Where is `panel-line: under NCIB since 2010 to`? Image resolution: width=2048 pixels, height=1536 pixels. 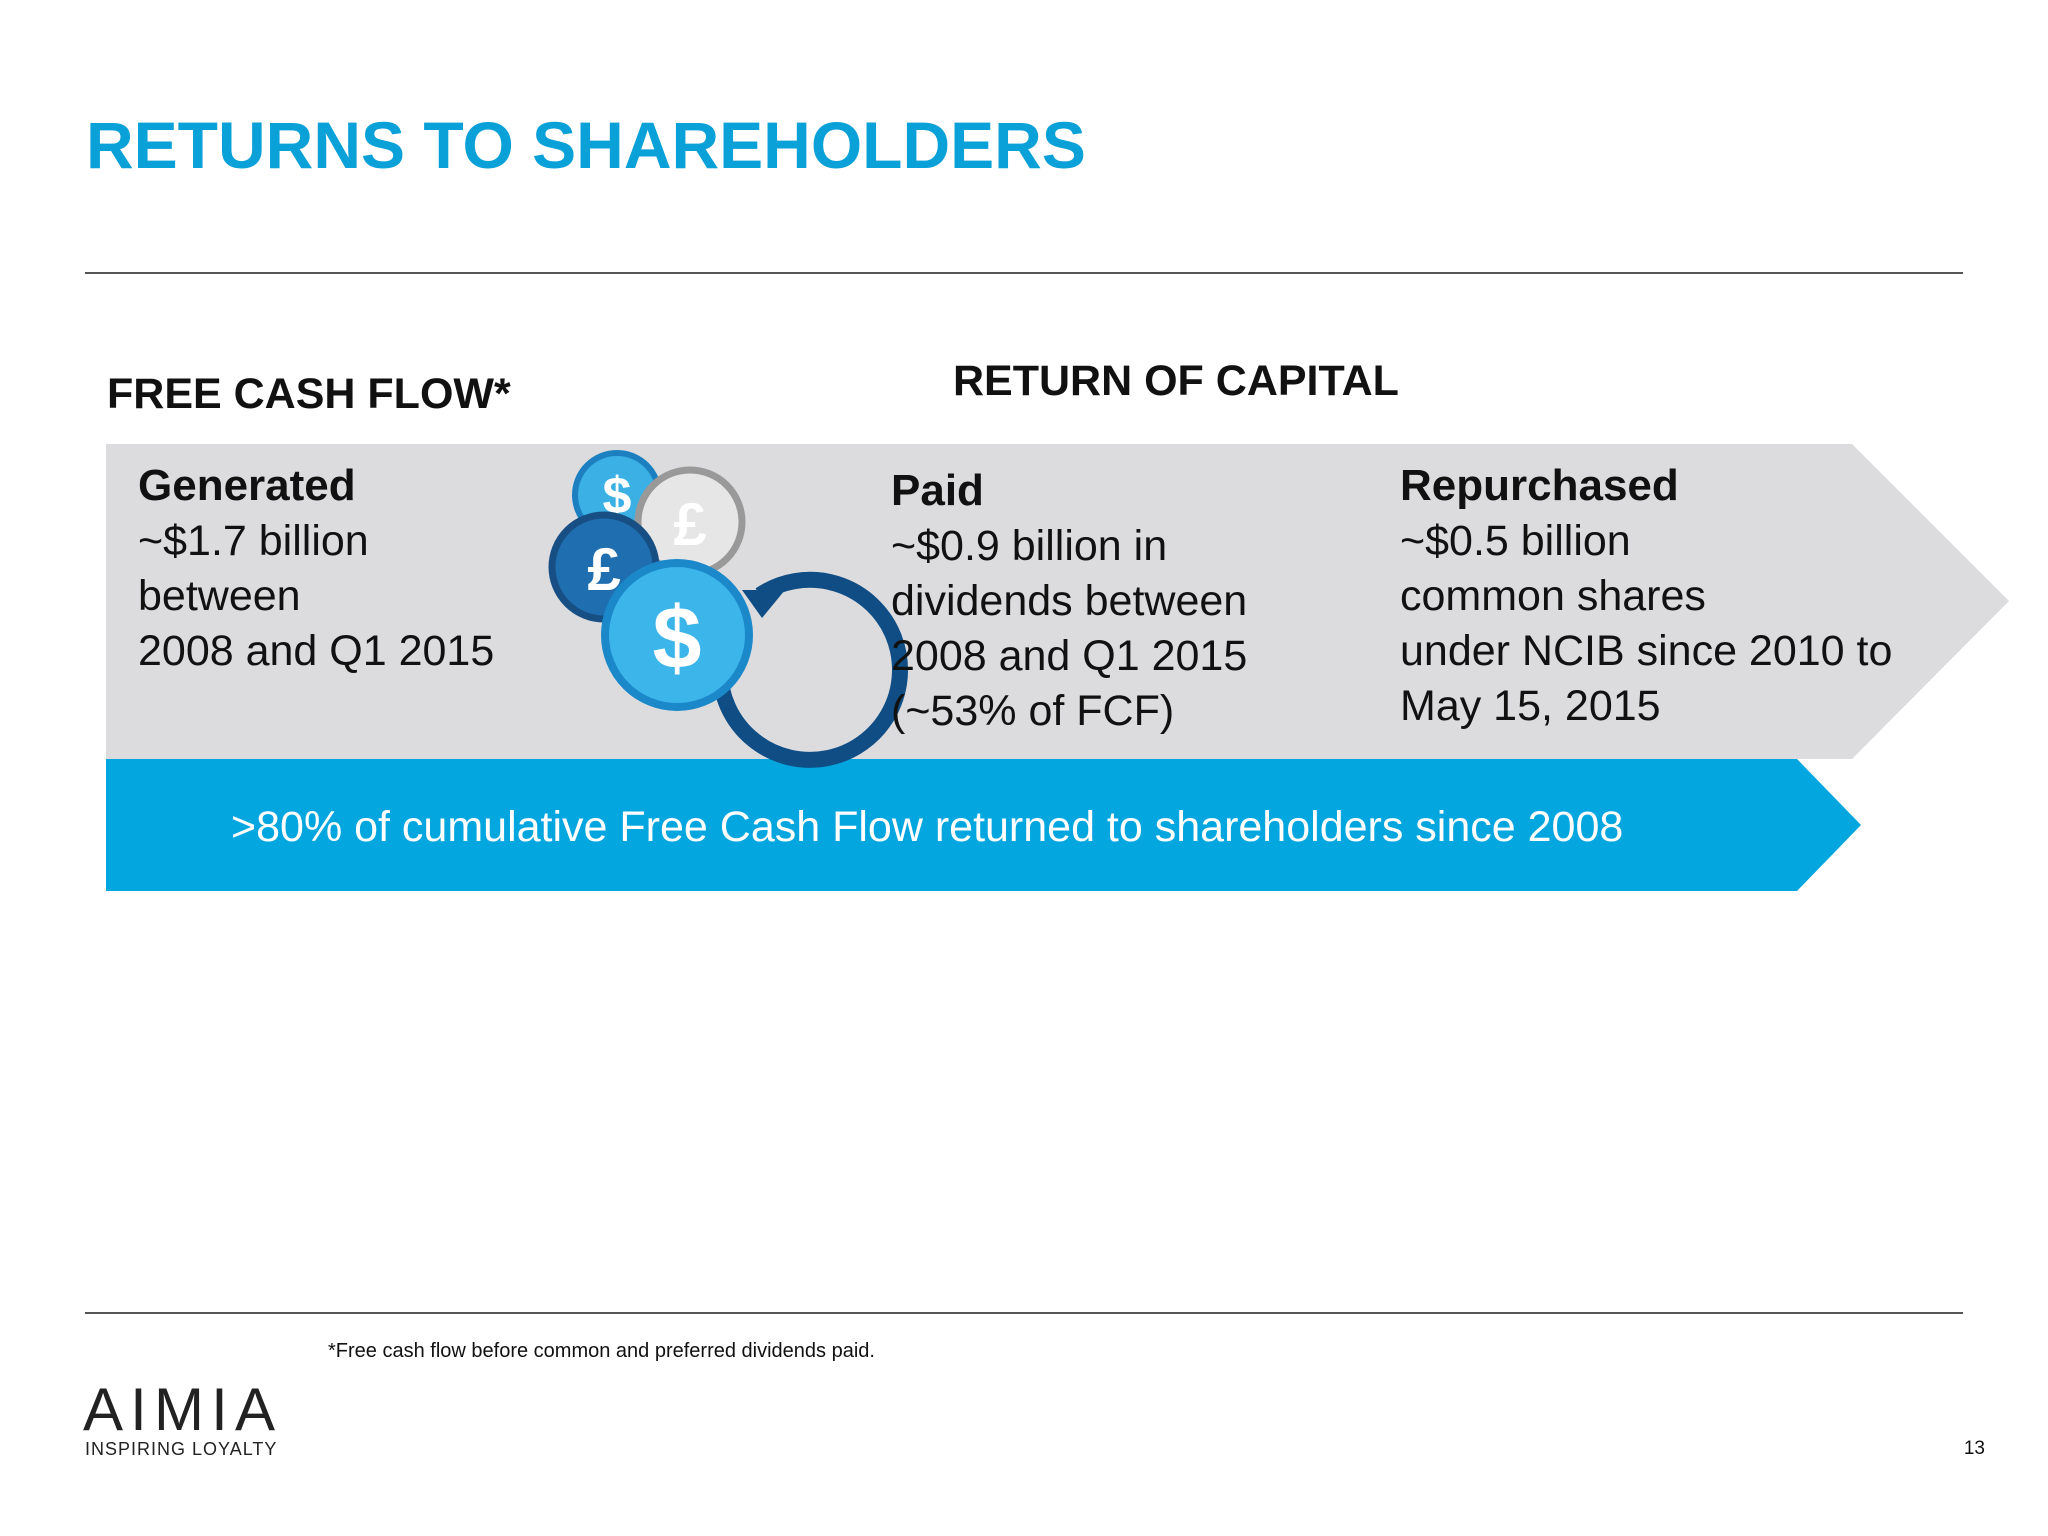
panel-line: under NCIB since 2010 to is located at coordinates (1646, 651).